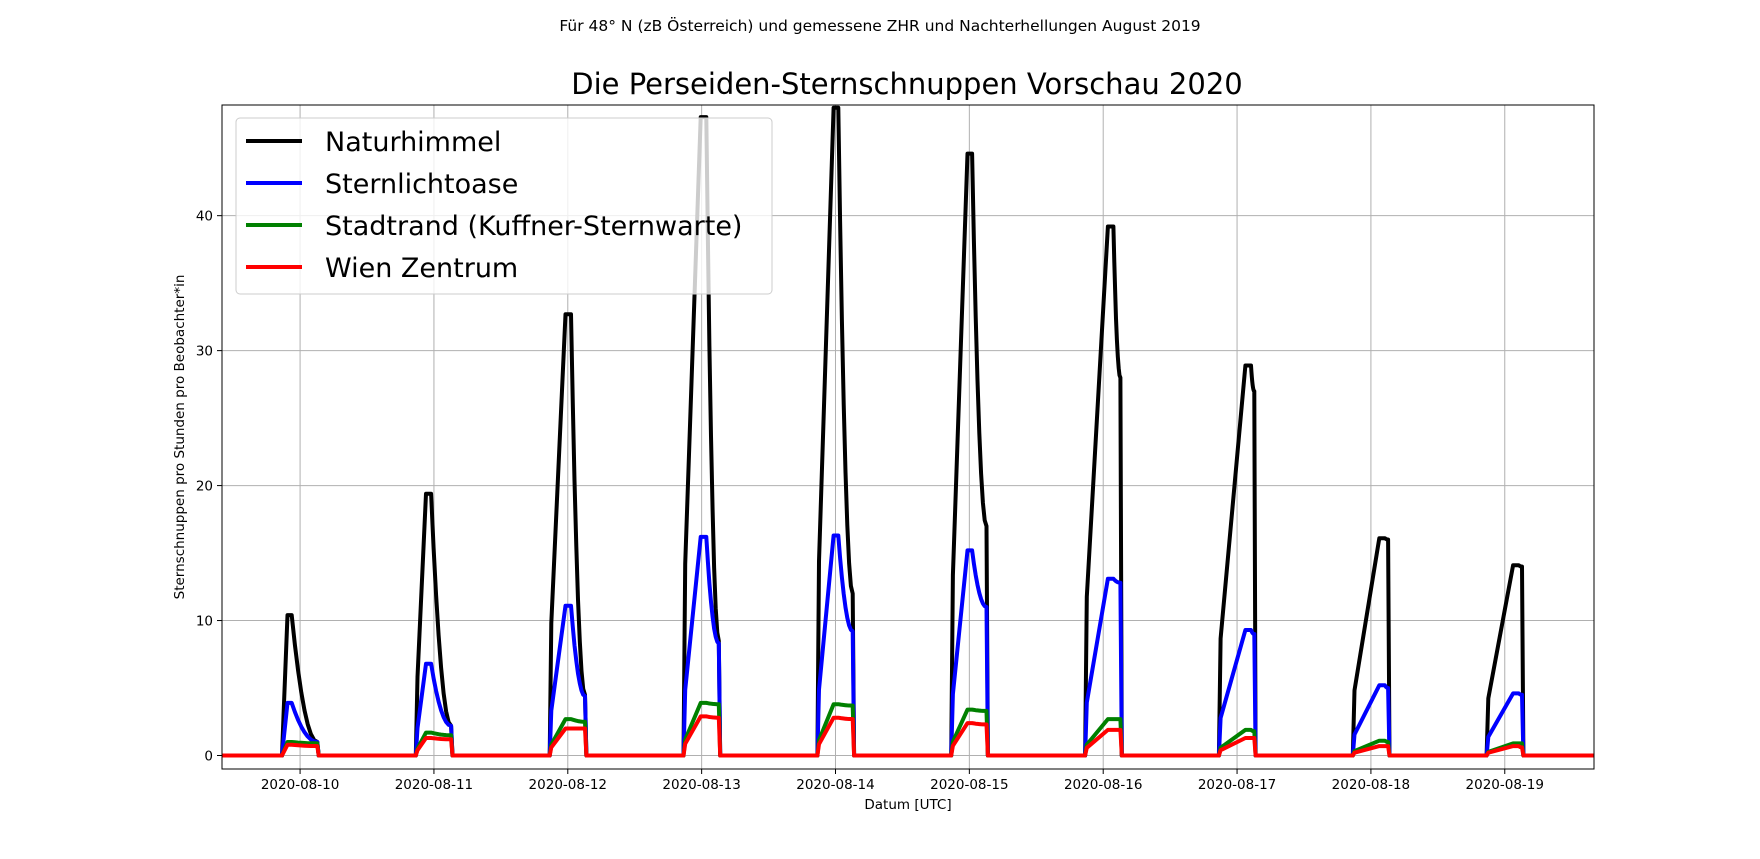  I want to click on legend-box, so click(504, 206).